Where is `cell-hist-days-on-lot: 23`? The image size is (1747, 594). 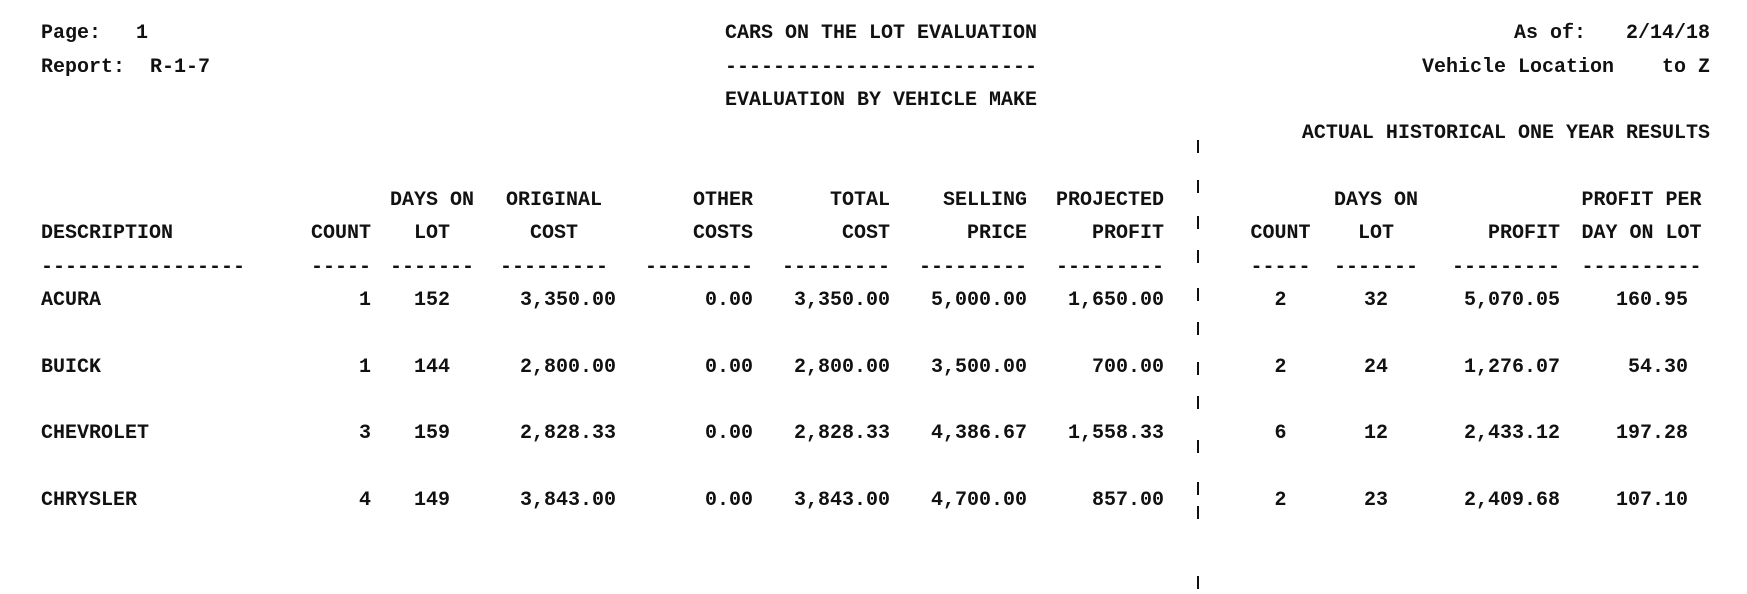 cell-hist-days-on-lot: 23 is located at coordinates (1375, 500).